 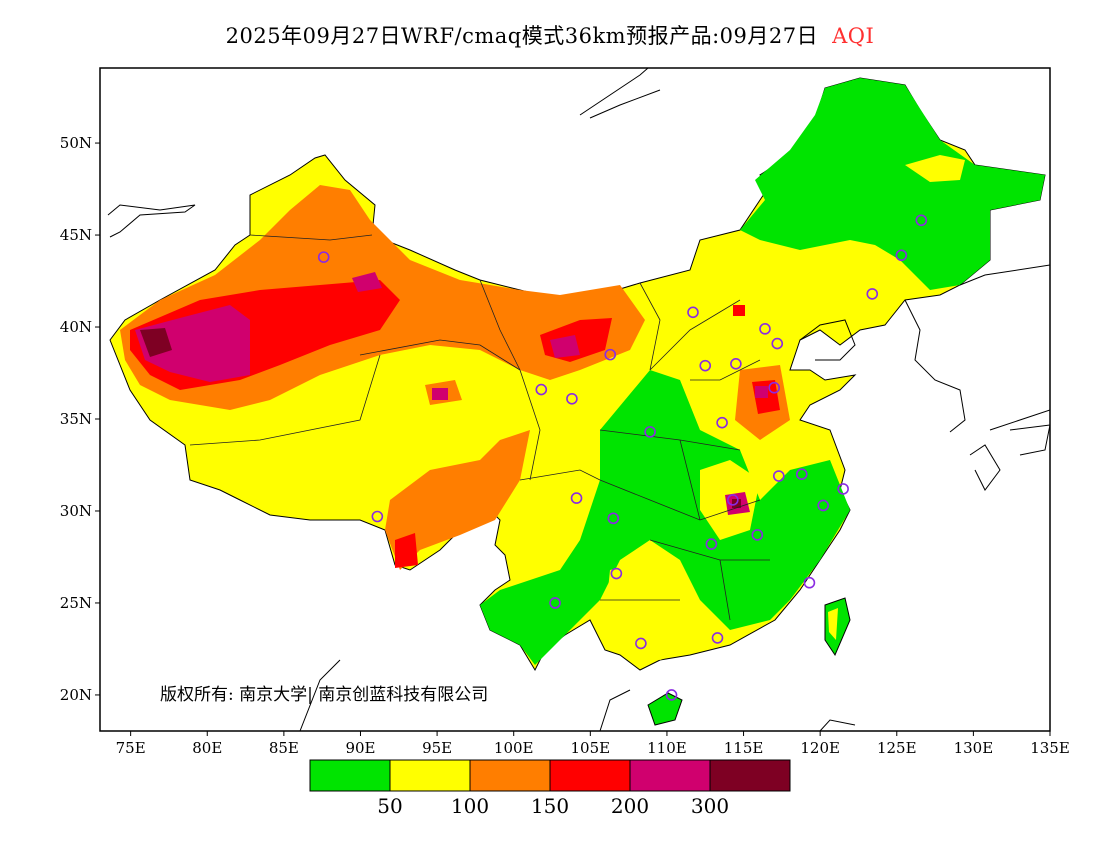 What do you see at coordinates (76, 235) in the screenshot?
I see `lat-tick-label: 45N` at bounding box center [76, 235].